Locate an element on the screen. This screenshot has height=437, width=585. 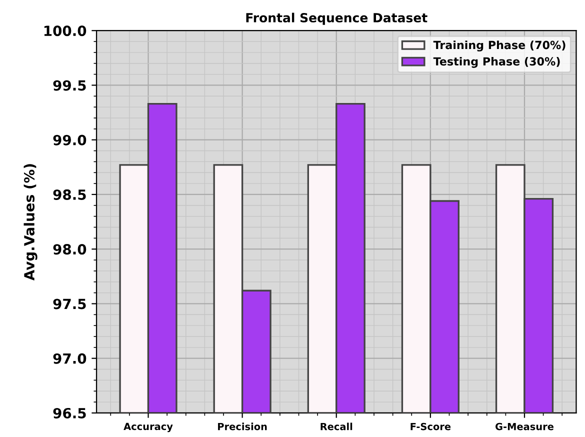
y-tick-label: 96.5 is located at coordinates (69, 413).